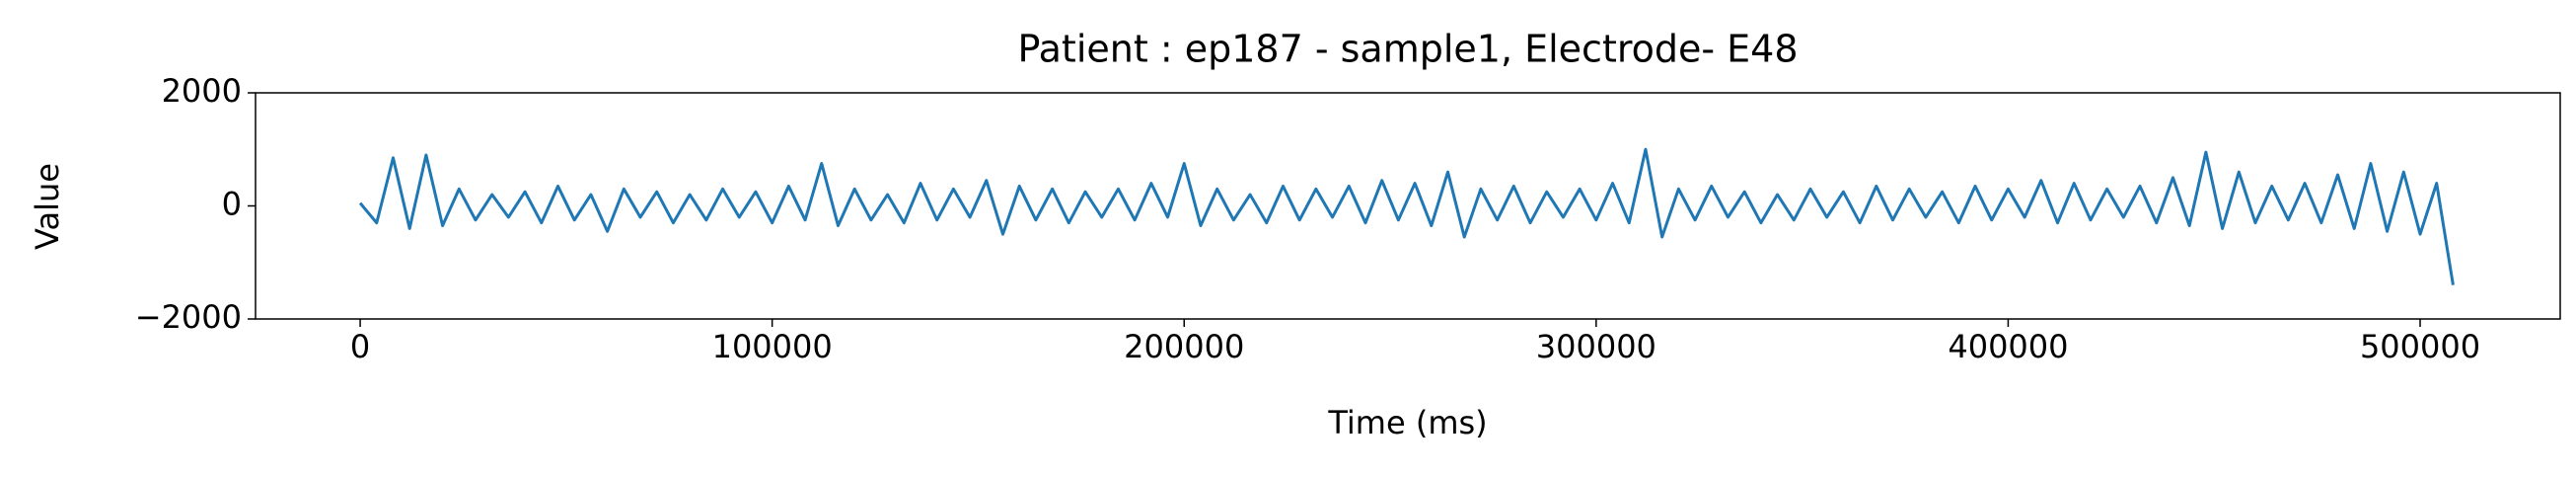 The width and height of the screenshot is (2576, 477). Describe the element at coordinates (772, 346) in the screenshot. I see `x-tick-label: 100000` at that location.